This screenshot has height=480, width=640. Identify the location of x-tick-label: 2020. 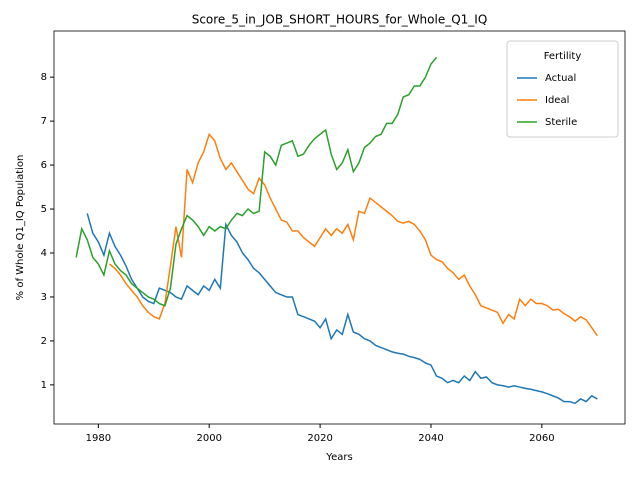
(319, 438).